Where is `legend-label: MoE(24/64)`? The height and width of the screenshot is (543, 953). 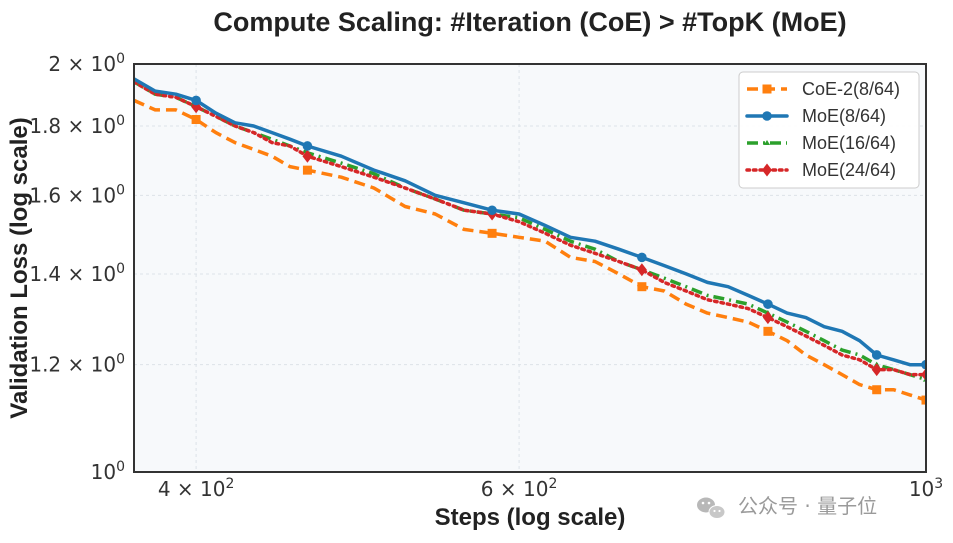 legend-label: MoE(24/64) is located at coordinates (849, 170).